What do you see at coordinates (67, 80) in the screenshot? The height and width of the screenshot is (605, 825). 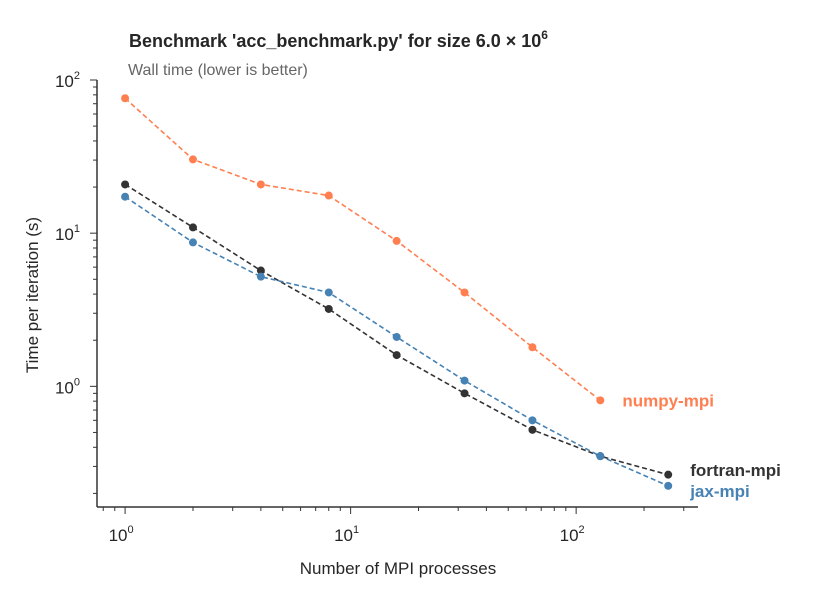 I see `y-tick-label: 10²` at bounding box center [67, 80].